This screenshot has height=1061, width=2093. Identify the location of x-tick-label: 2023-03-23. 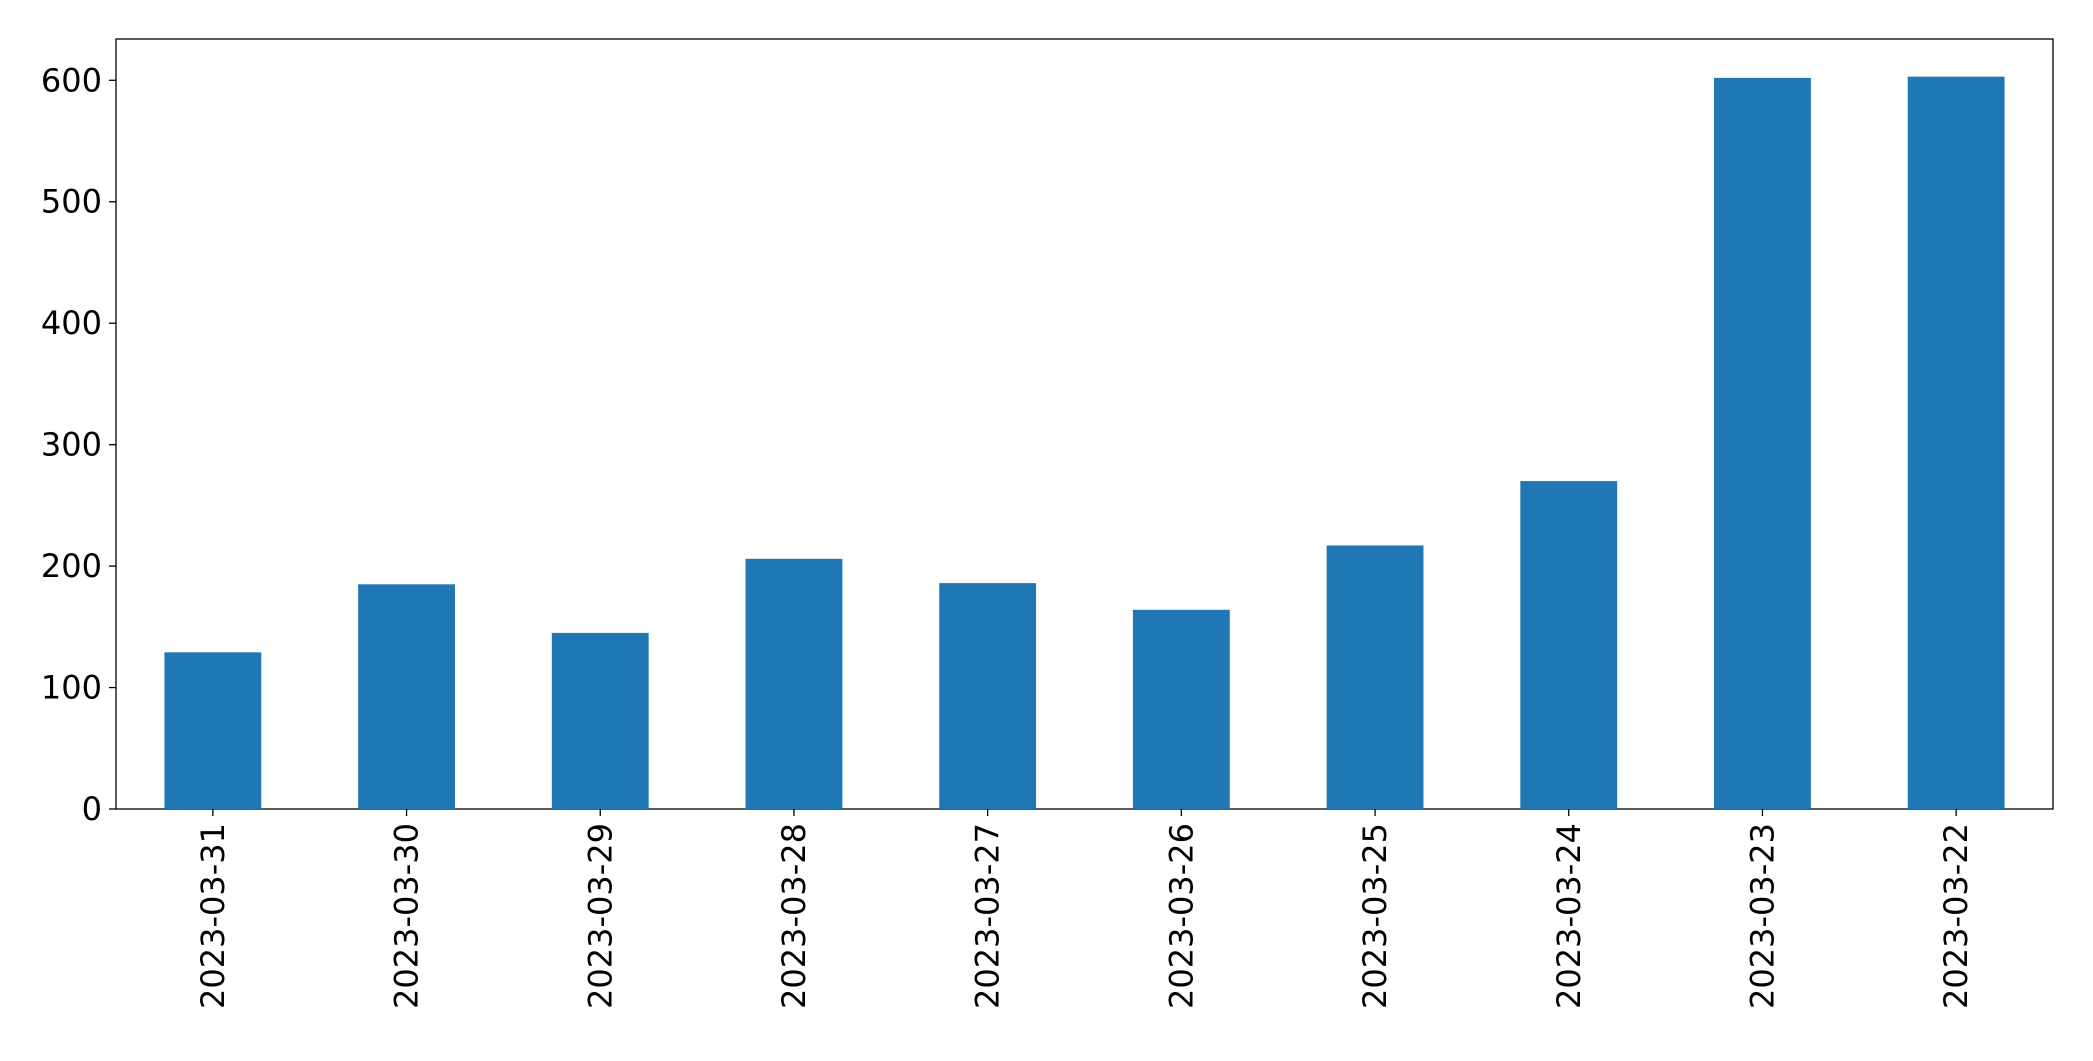
(1762, 916).